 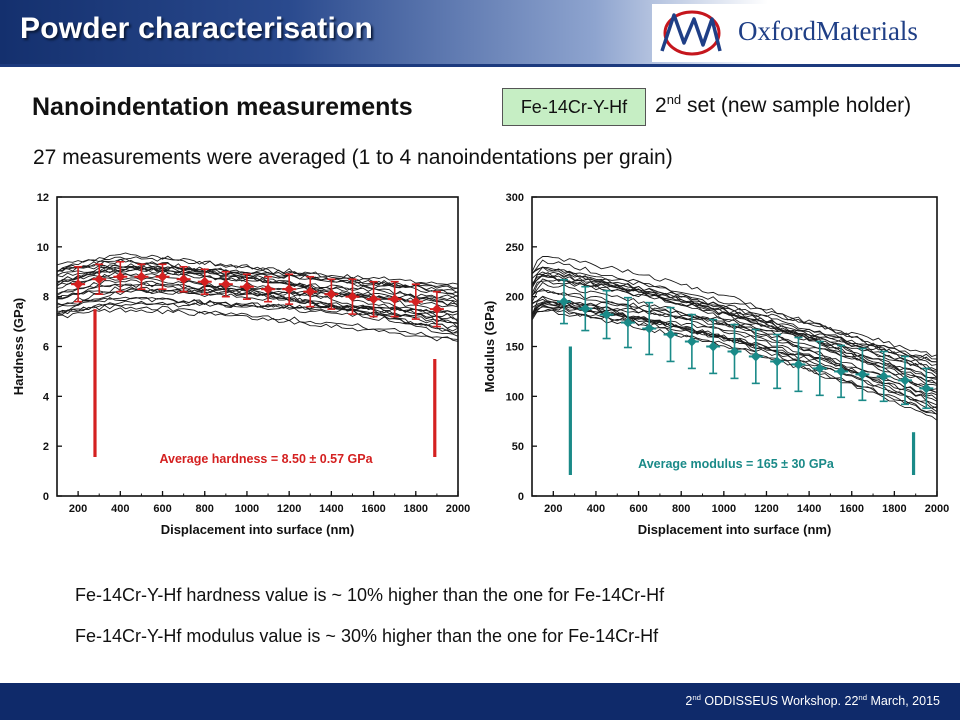 I want to click on measurement-set-label: 2nd set (new sample holder), so click(x=783, y=105).